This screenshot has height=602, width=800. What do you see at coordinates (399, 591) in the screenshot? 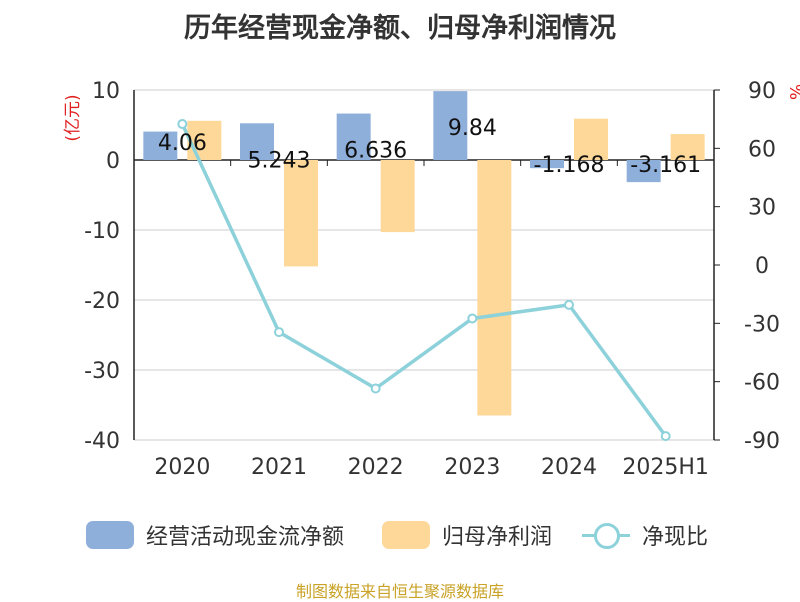
I see `source-note: 制图数据来自恒生聚源数据库` at bounding box center [399, 591].